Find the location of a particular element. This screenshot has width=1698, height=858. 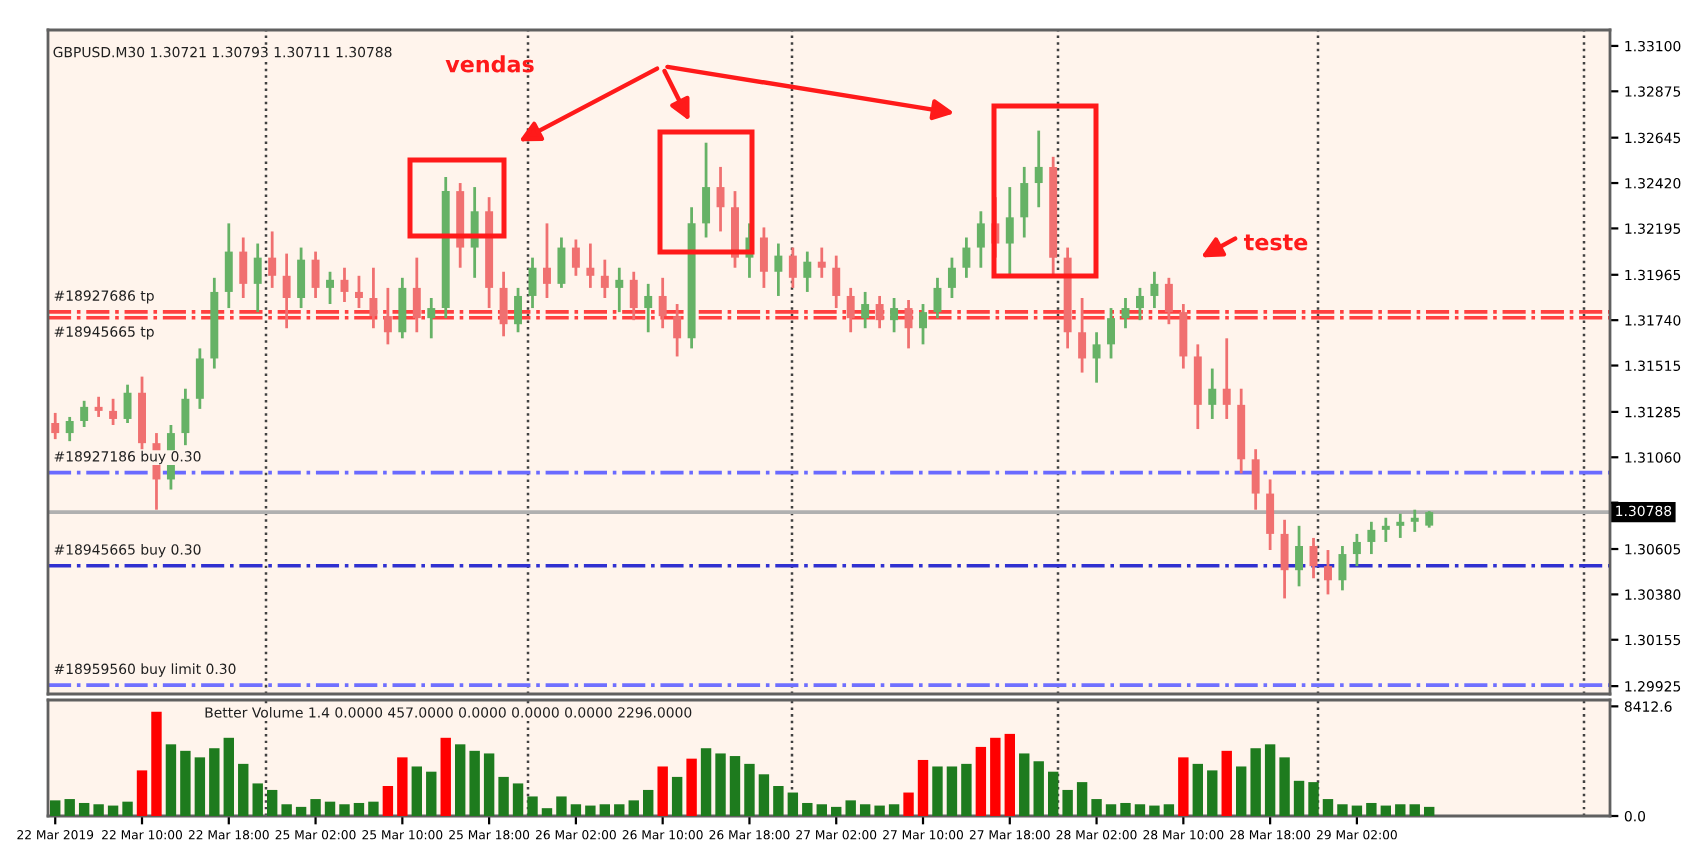

annotation: vendas is located at coordinates (489, 64).